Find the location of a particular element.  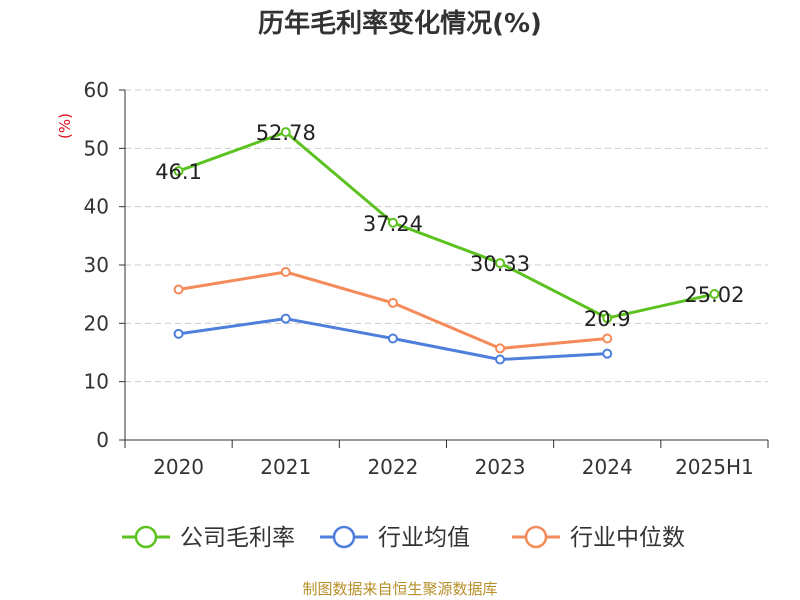

y-tick-label: 40 is located at coordinates (96, 207).